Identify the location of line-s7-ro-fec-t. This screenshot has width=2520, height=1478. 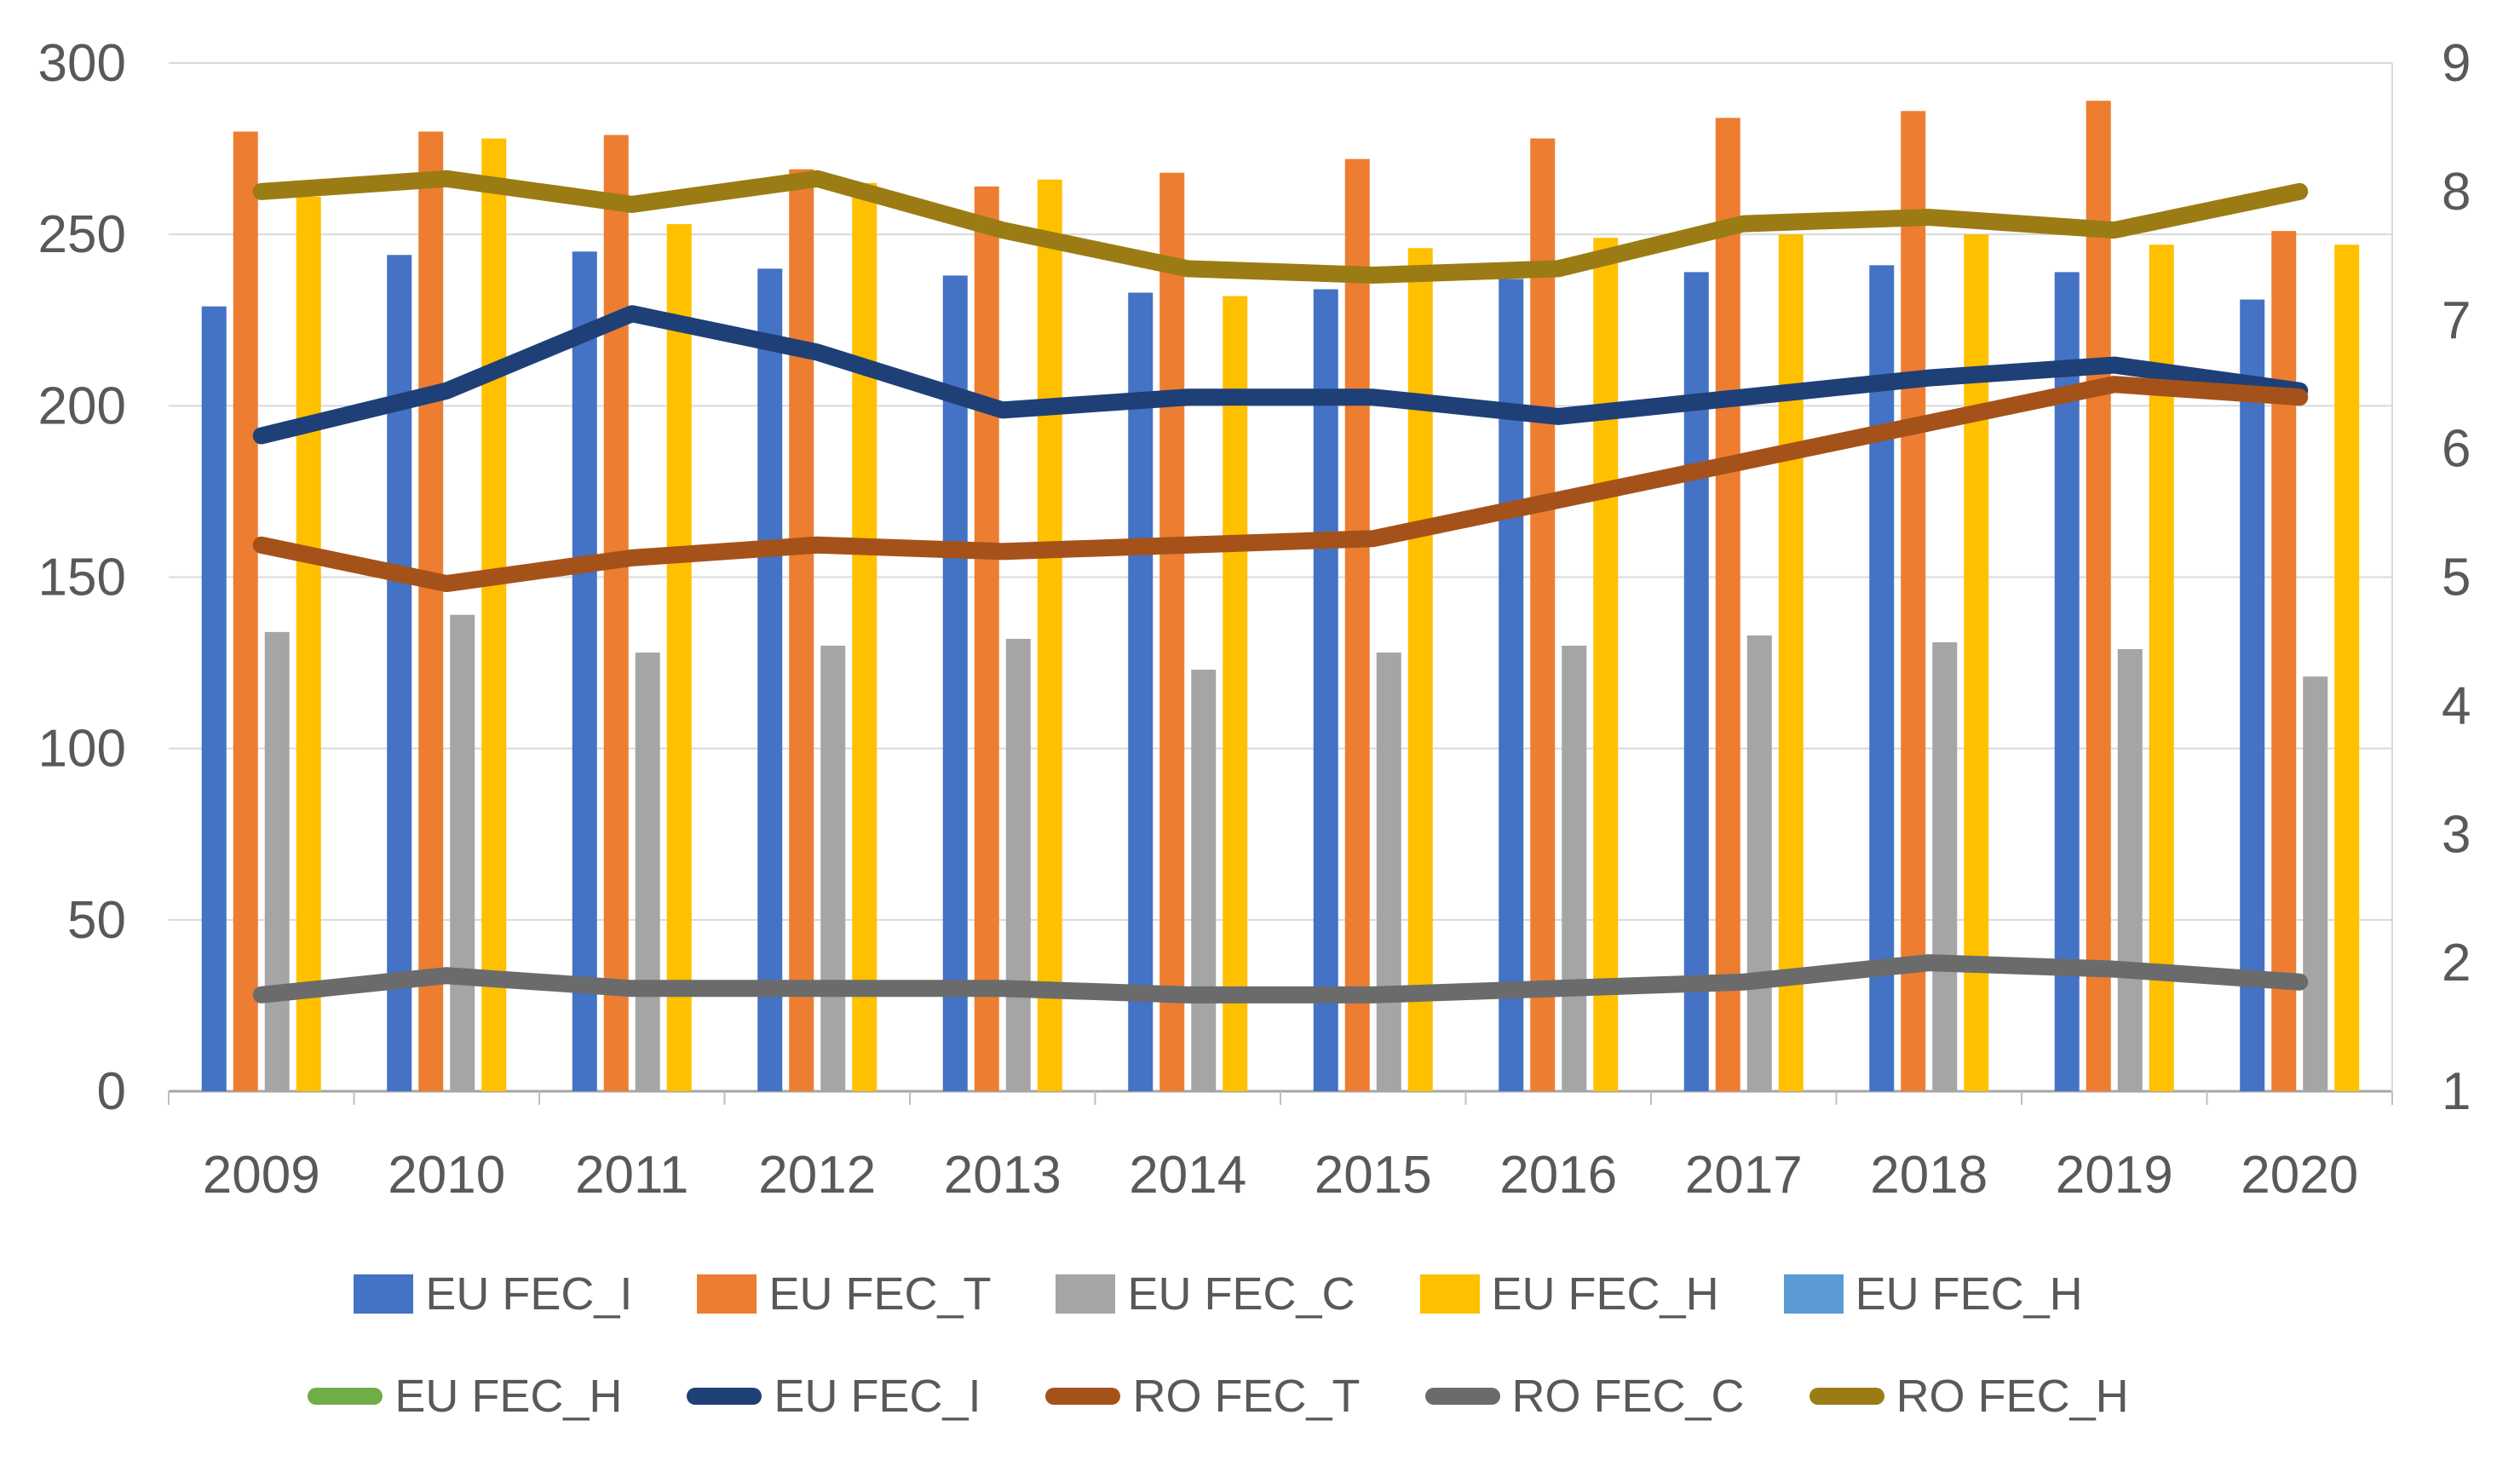
(1280, 484).